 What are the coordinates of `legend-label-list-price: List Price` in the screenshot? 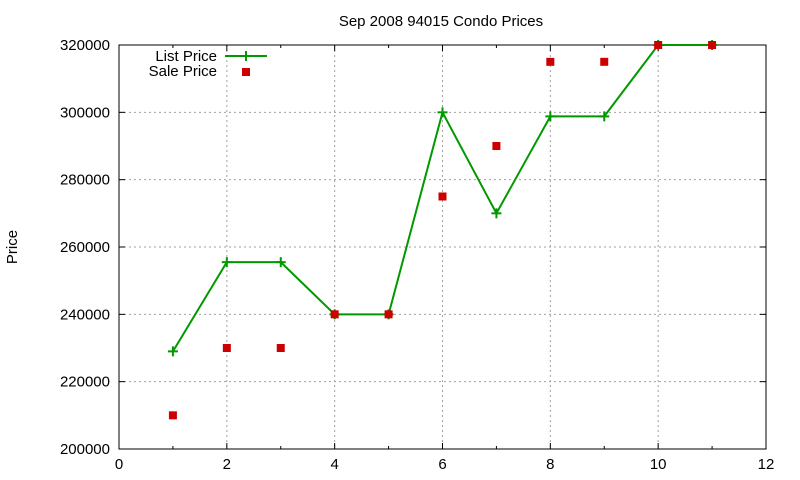 It's located at (186, 56).